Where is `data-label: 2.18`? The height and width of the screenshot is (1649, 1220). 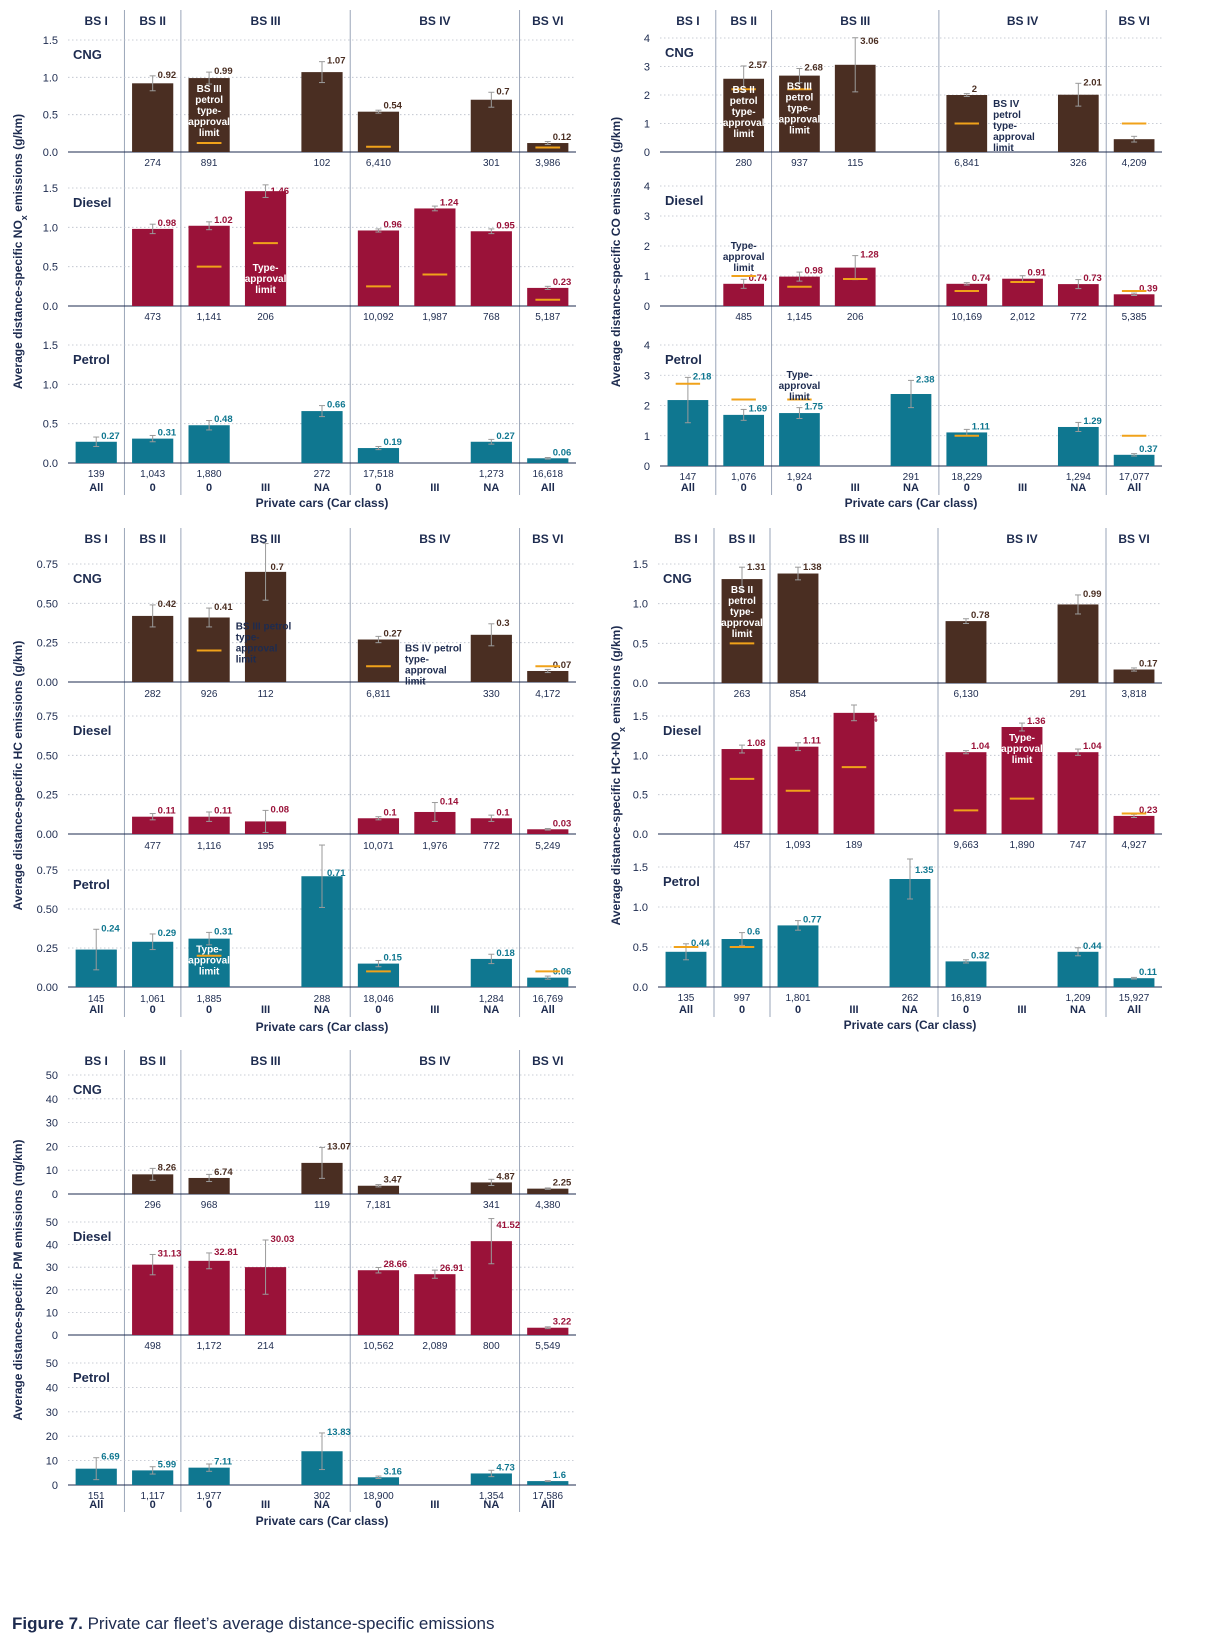
data-label: 2.18 is located at coordinates (702, 376).